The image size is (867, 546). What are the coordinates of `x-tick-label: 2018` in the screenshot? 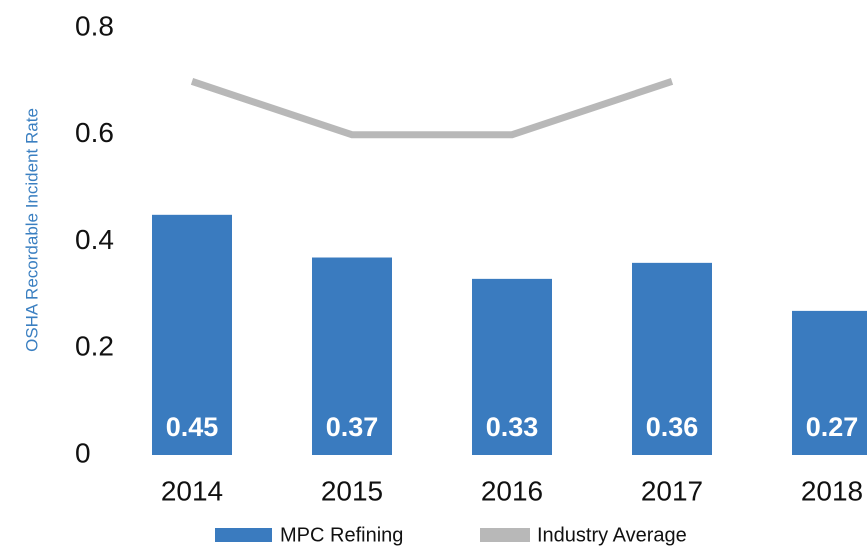 It's located at (832, 490).